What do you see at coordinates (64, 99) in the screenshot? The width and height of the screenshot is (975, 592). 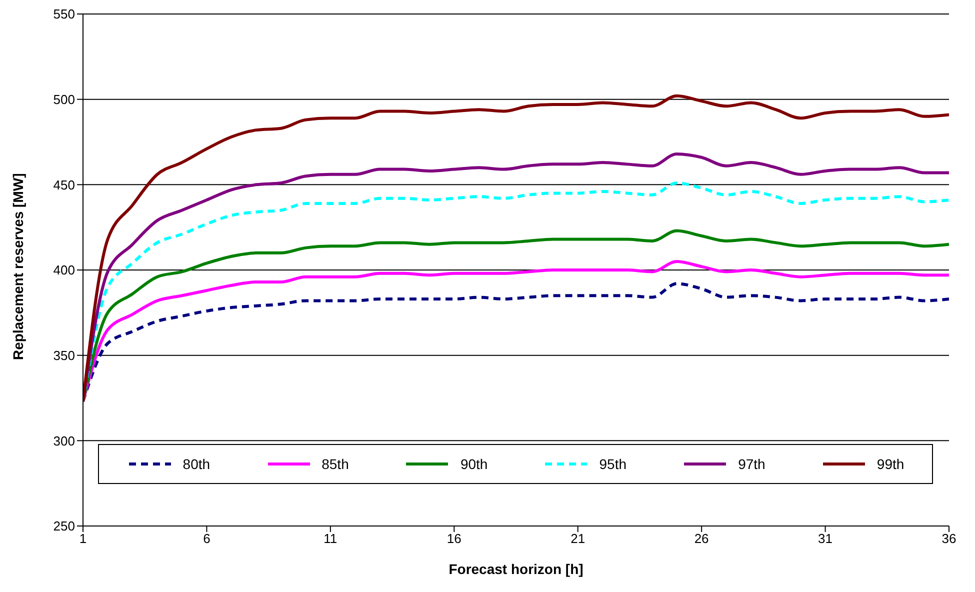 I see `y-tick-label: 500` at bounding box center [64, 99].